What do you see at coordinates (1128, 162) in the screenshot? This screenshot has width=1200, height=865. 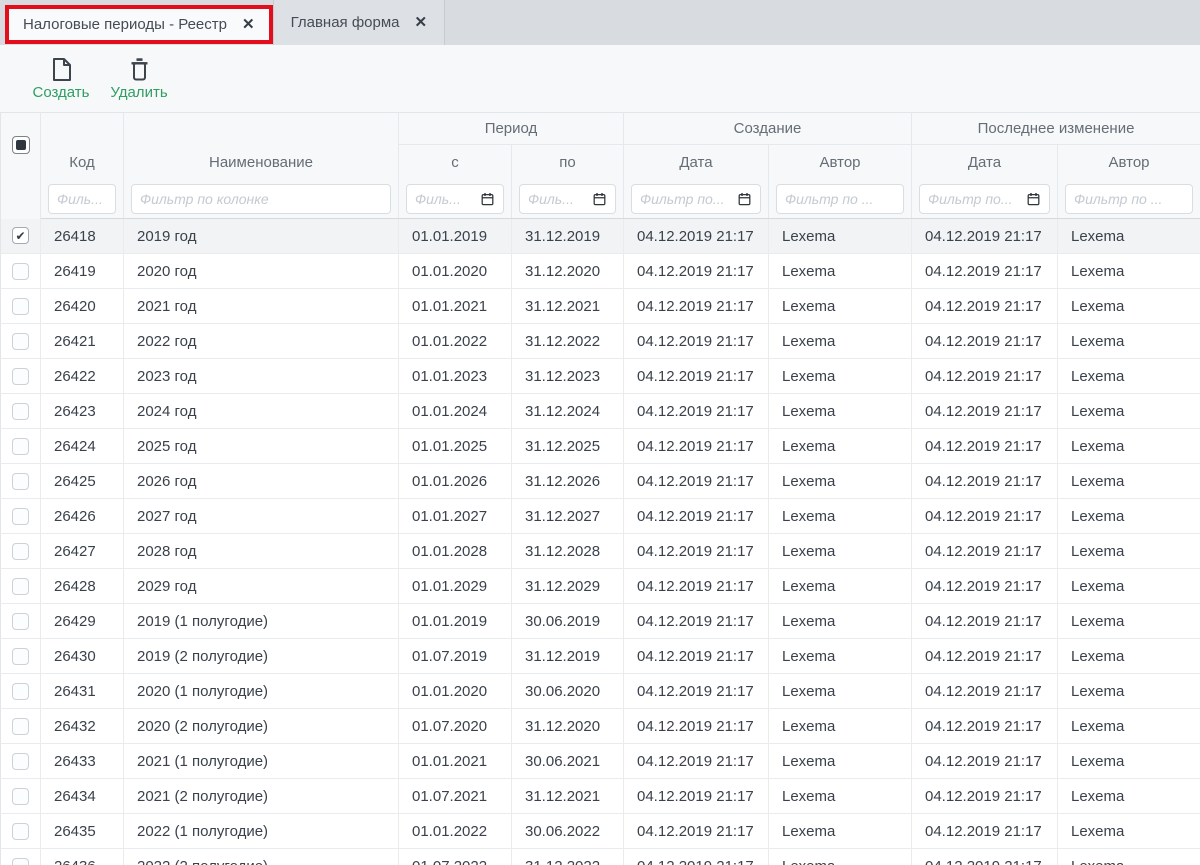 I see `column-header-modified-author: Автор` at bounding box center [1128, 162].